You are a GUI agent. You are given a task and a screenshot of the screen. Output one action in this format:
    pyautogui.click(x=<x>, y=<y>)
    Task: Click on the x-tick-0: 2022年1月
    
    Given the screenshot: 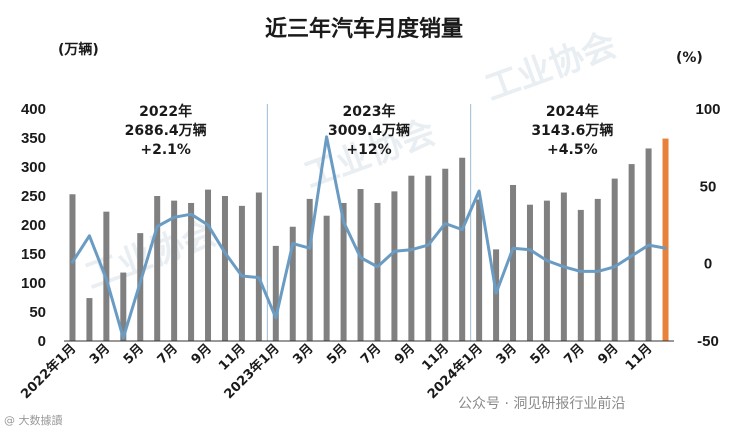 What is the action you would take?
    pyautogui.click(x=49, y=372)
    